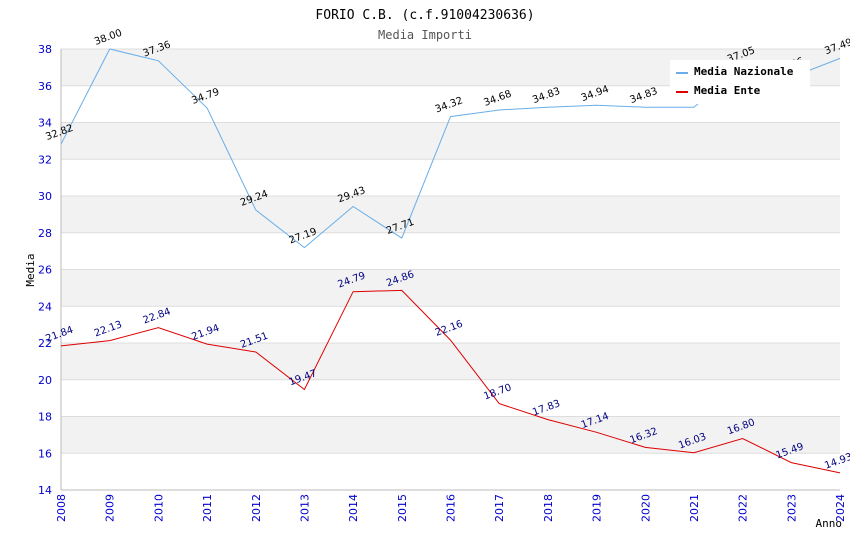 The width and height of the screenshot is (850, 550). I want to click on x-tick-label: 2019, so click(597, 508).